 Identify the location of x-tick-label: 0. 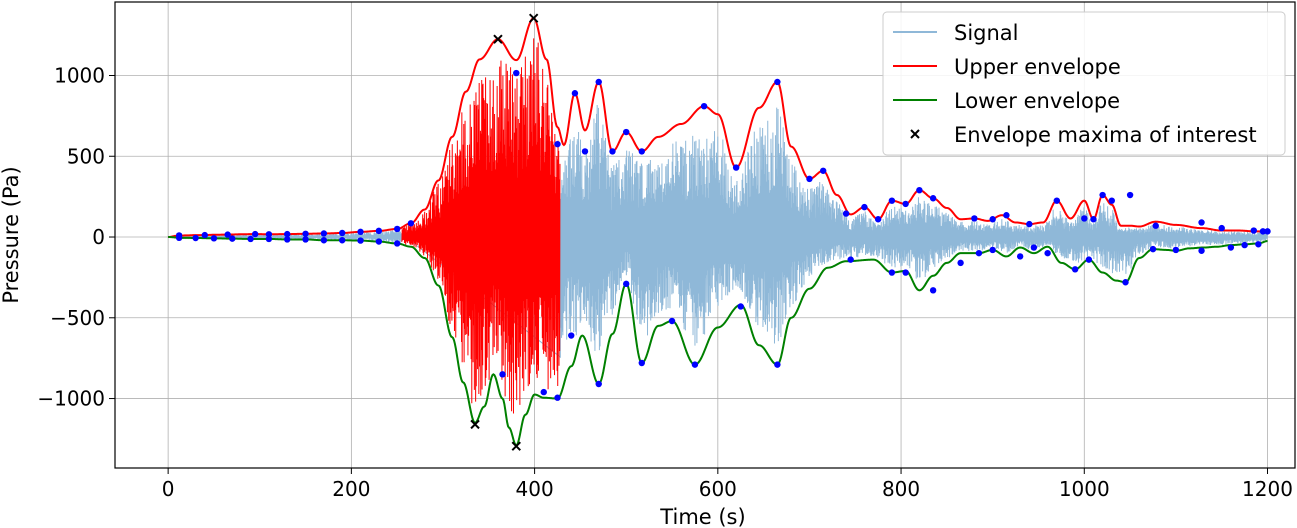
(168, 489).